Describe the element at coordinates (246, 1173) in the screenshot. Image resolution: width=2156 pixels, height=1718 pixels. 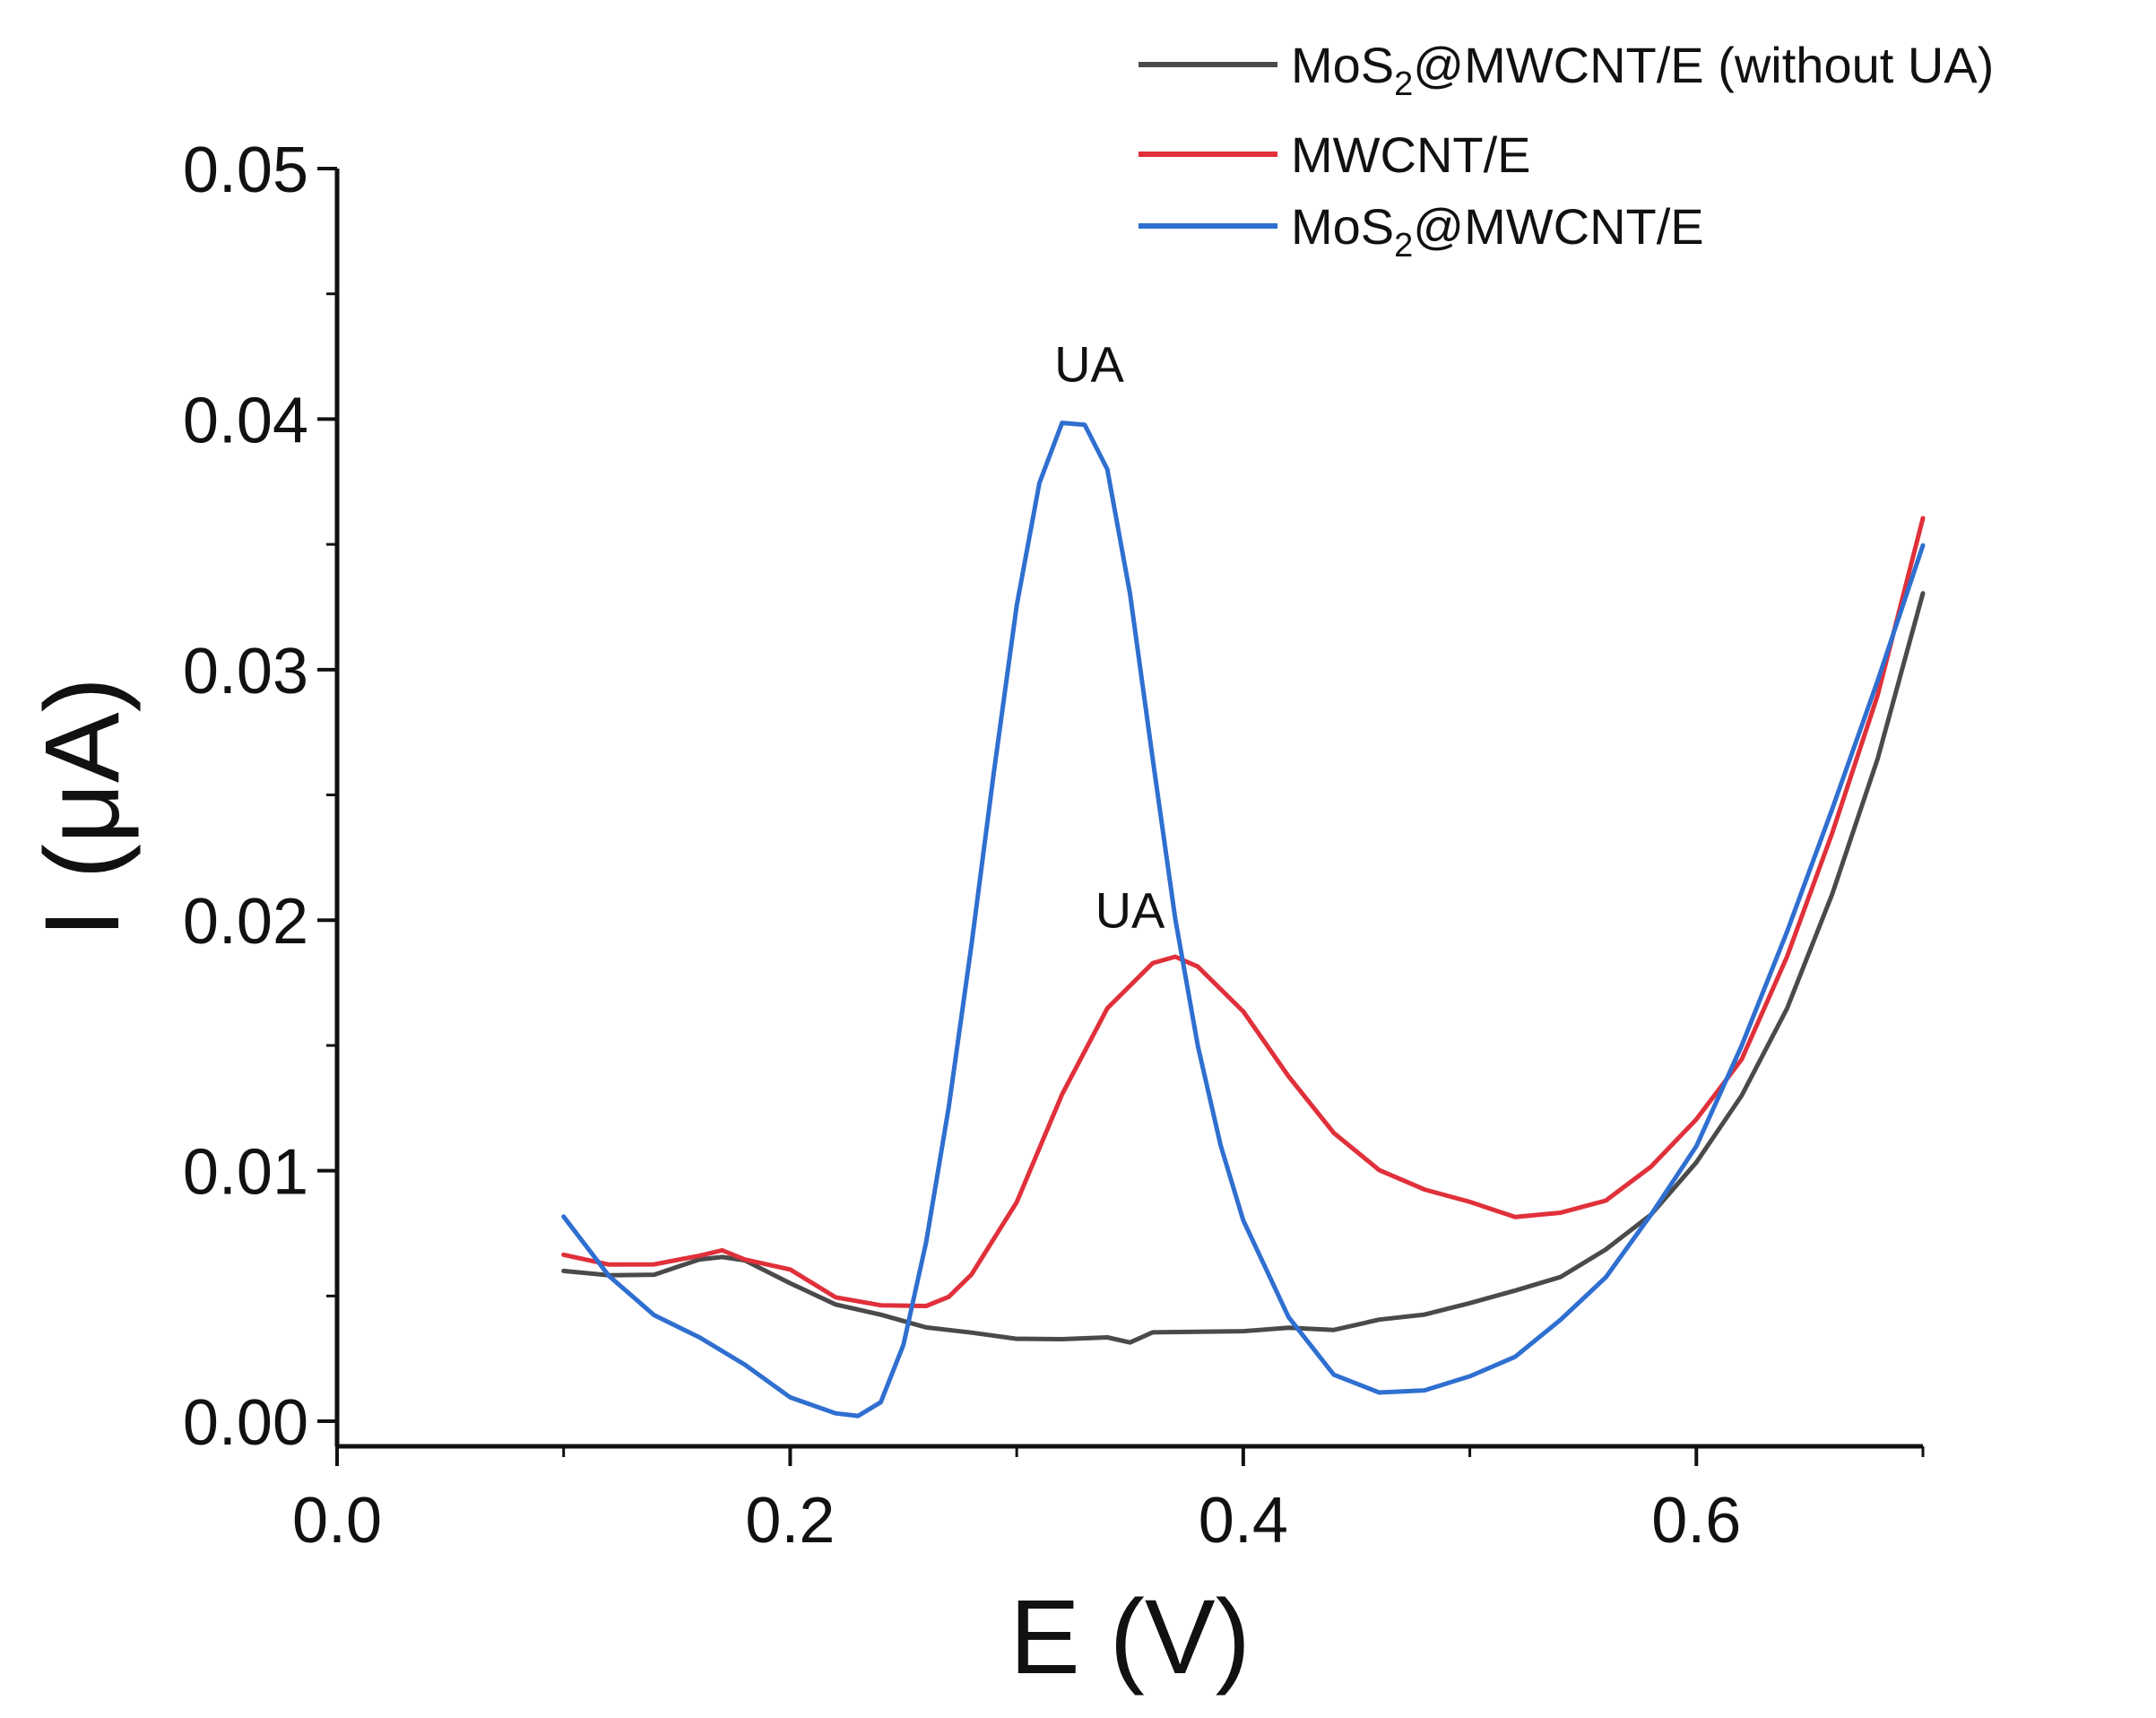
I see `y-tick-label: 0.01` at that location.